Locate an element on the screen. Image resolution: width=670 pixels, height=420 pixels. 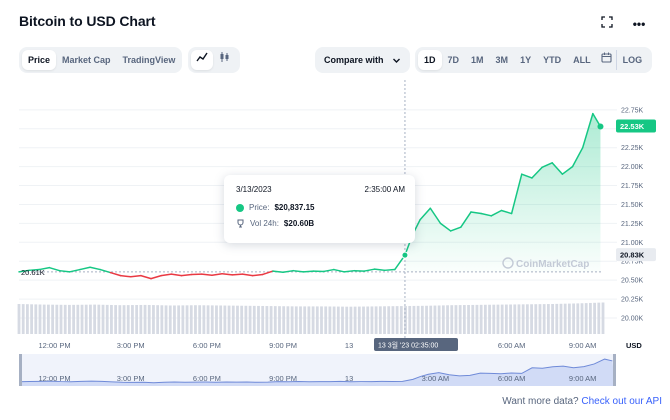
navigator-tick-label: 13 is located at coordinates (349, 378).